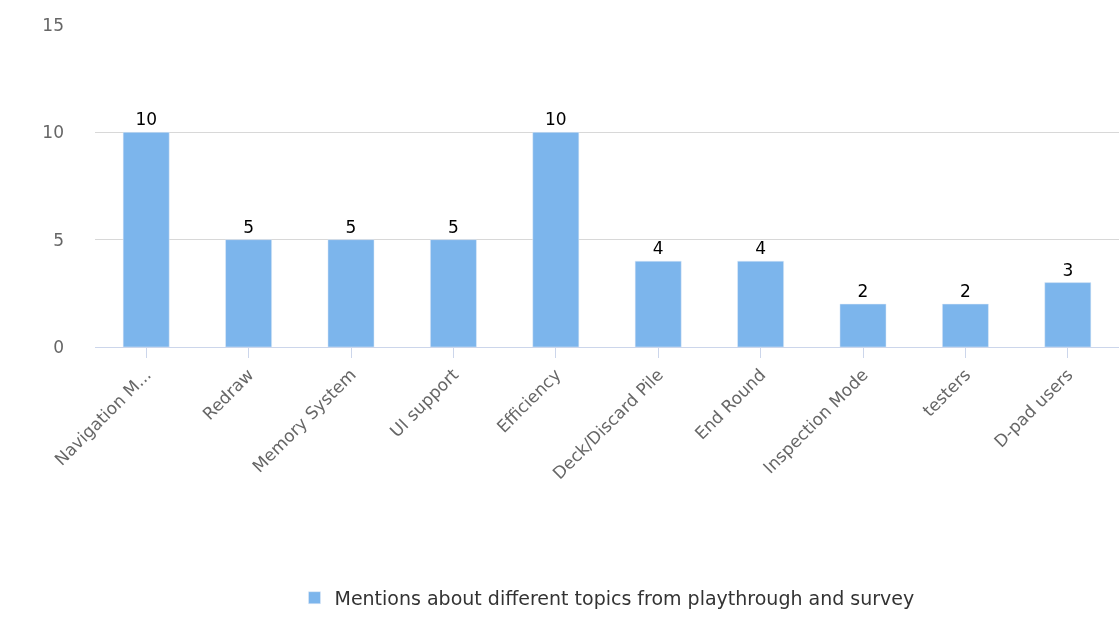 This screenshot has width=1119, height=632. What do you see at coordinates (58, 239) in the screenshot?
I see `y-tick-label: 5` at bounding box center [58, 239].